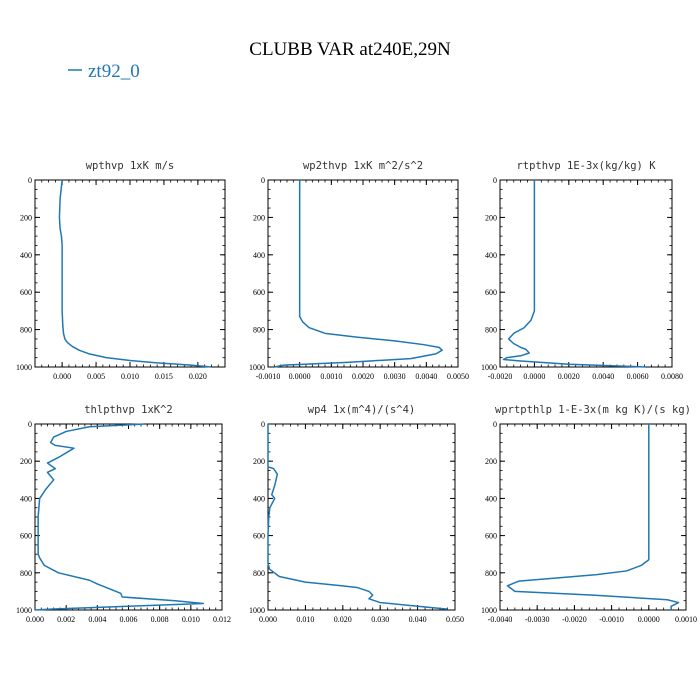 The image size is (700, 700). I want to click on x-tick-label: 0.0030, so click(395, 376).